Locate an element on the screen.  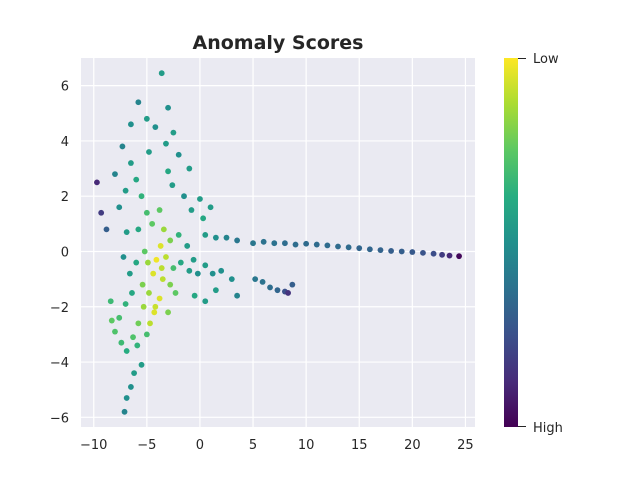
y-tick-label: −4 is located at coordinates (59, 363).